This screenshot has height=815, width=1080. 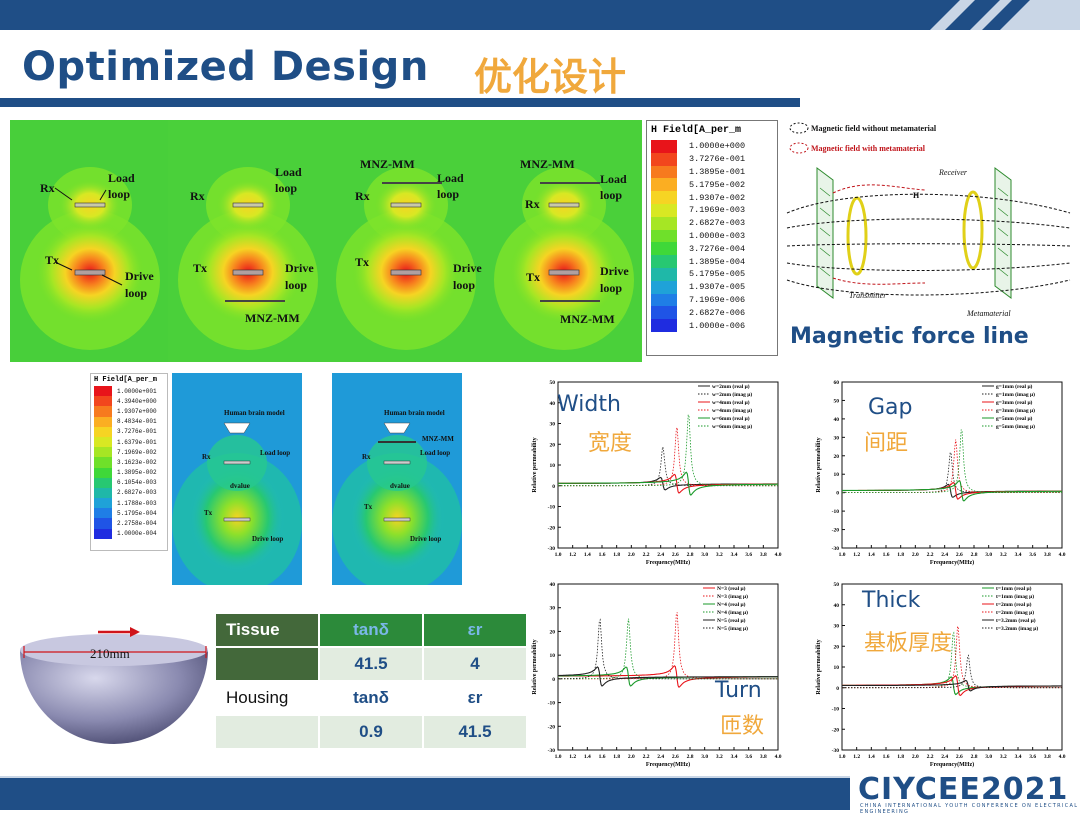 I want to click on legend-entry: N=5 (real μ), so click(x=731, y=620).